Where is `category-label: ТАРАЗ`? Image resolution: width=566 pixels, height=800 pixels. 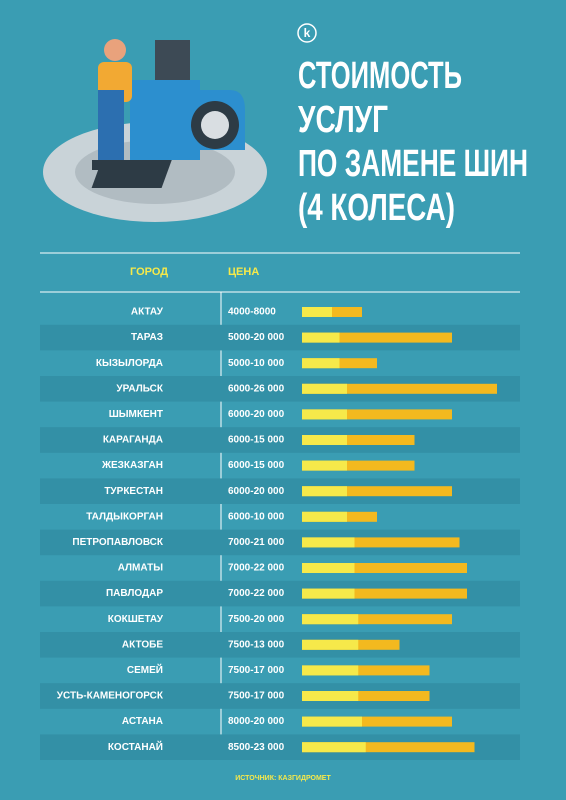
category-label: ТАРАЗ is located at coordinates (147, 337).